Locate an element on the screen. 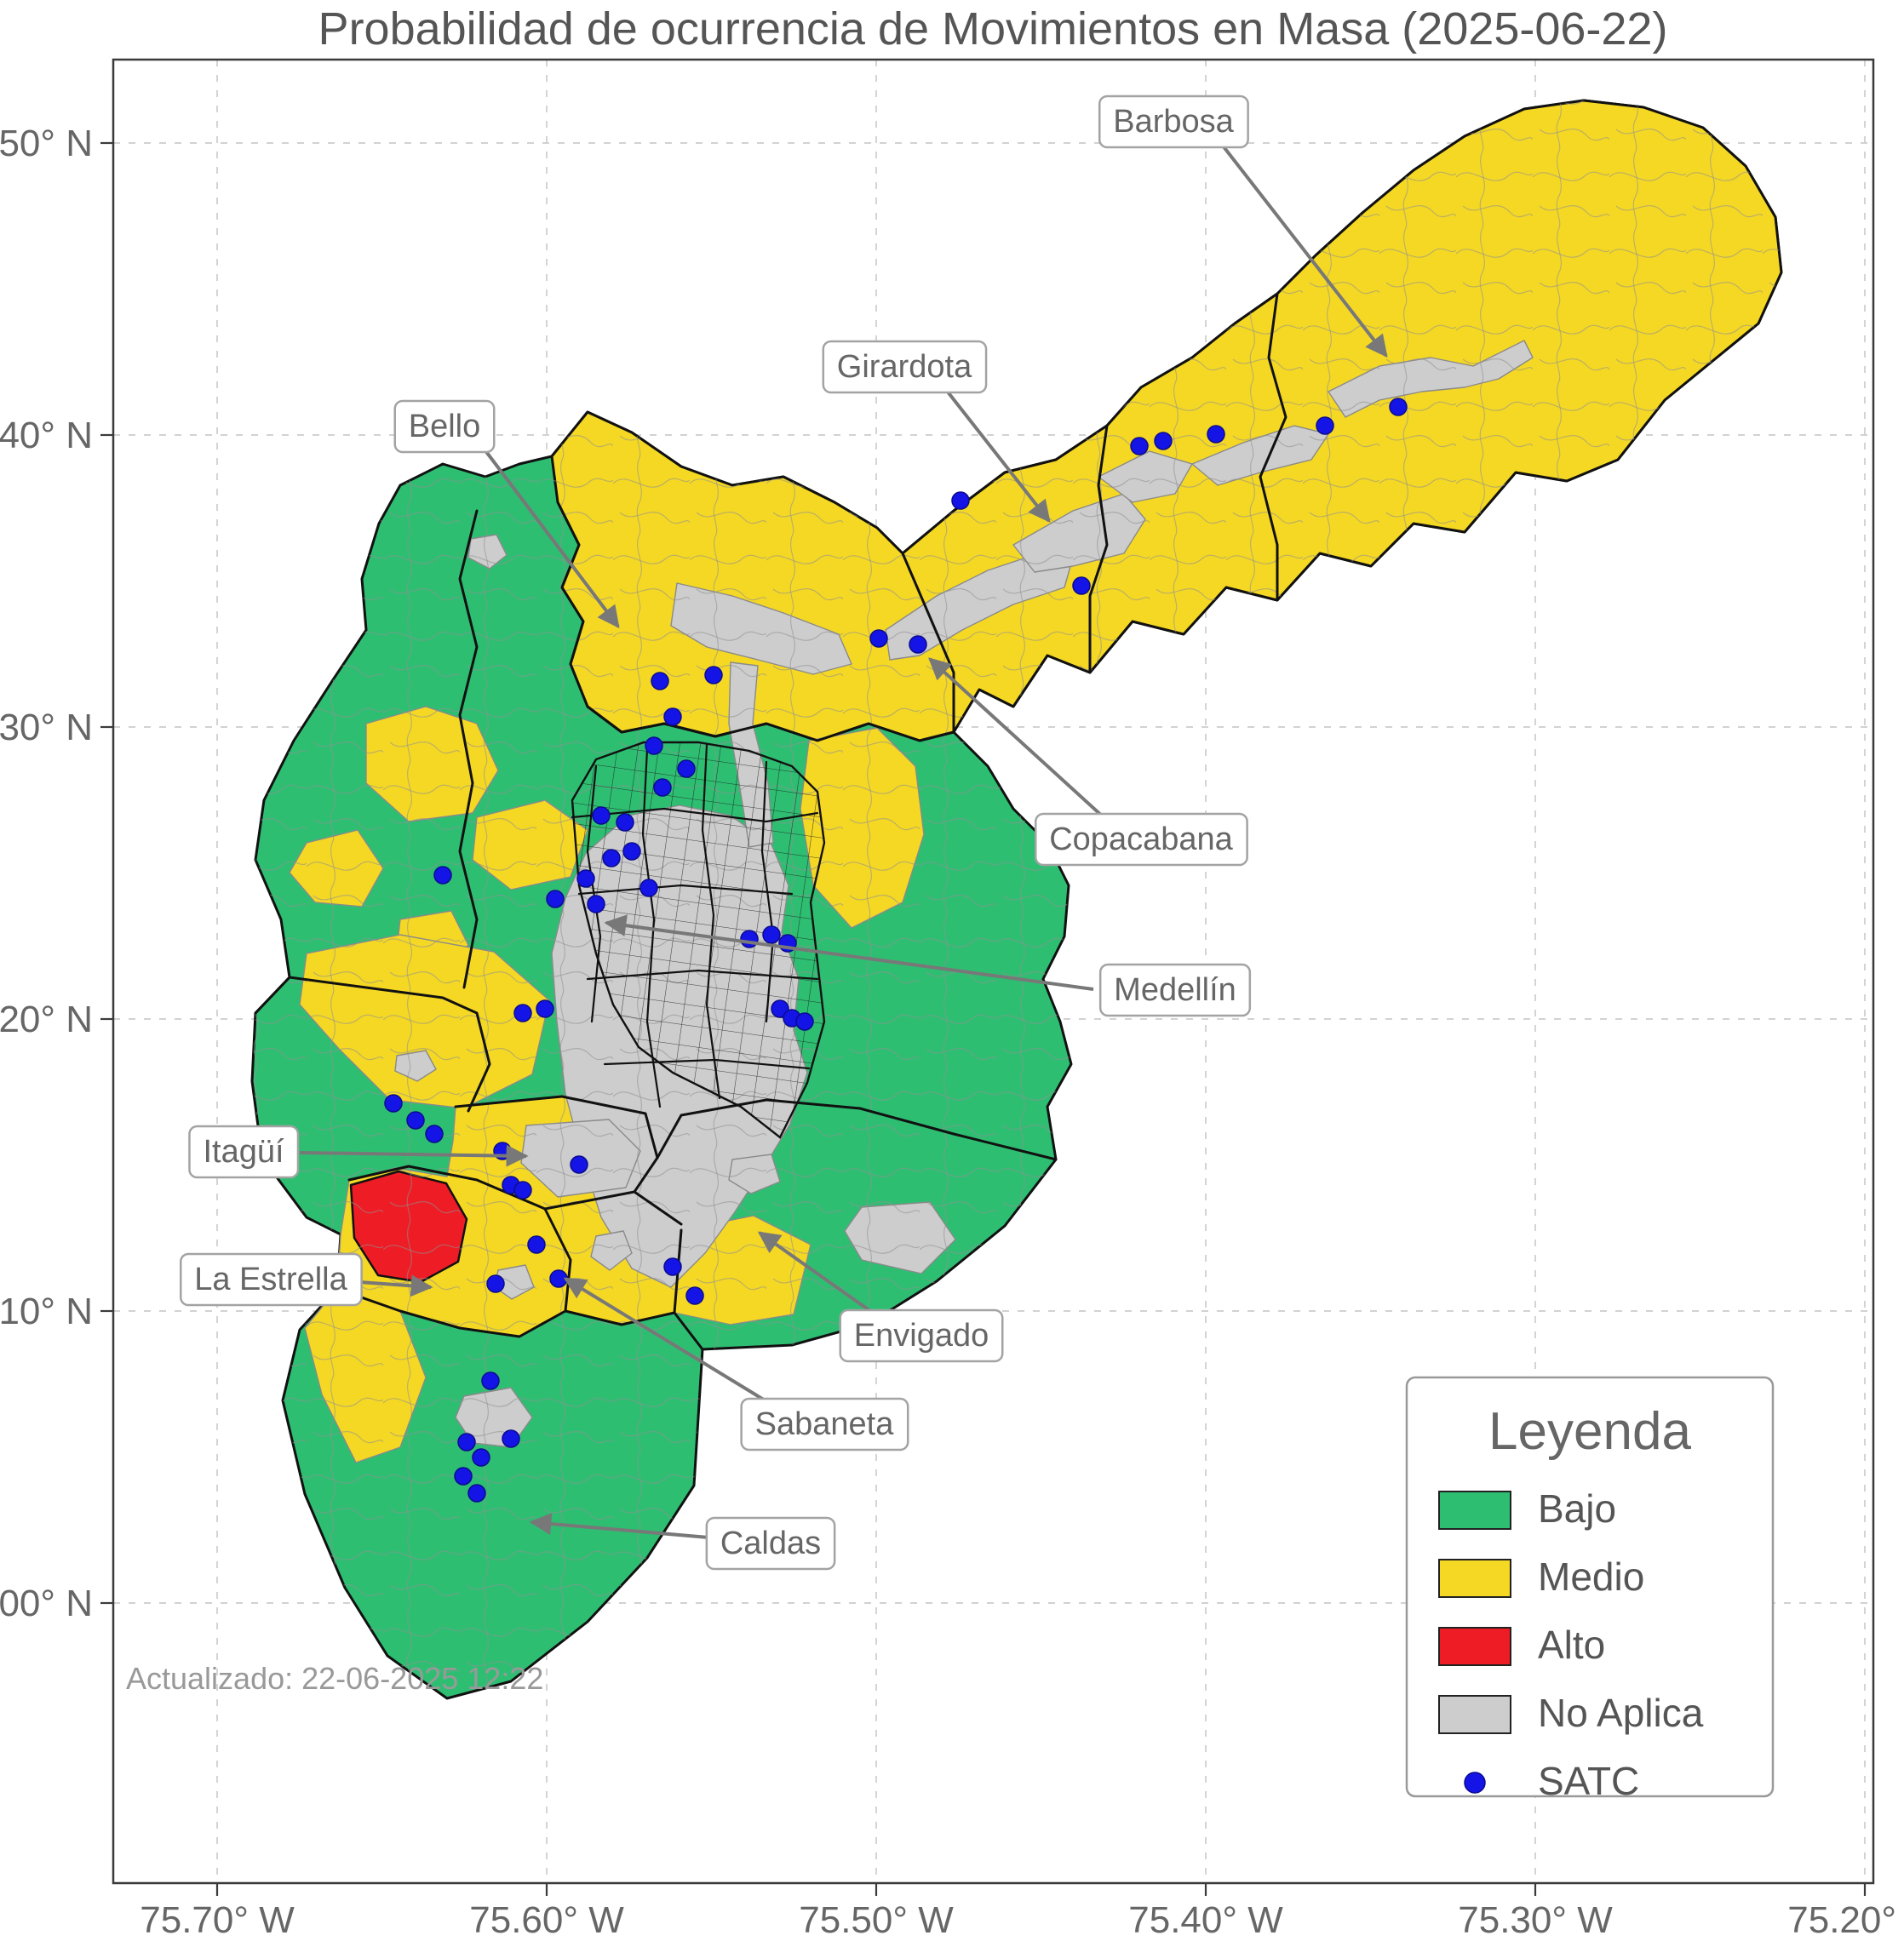 Image resolution: width=1904 pixels, height=1941 pixels. annotation-label: Envigado is located at coordinates (922, 1336).